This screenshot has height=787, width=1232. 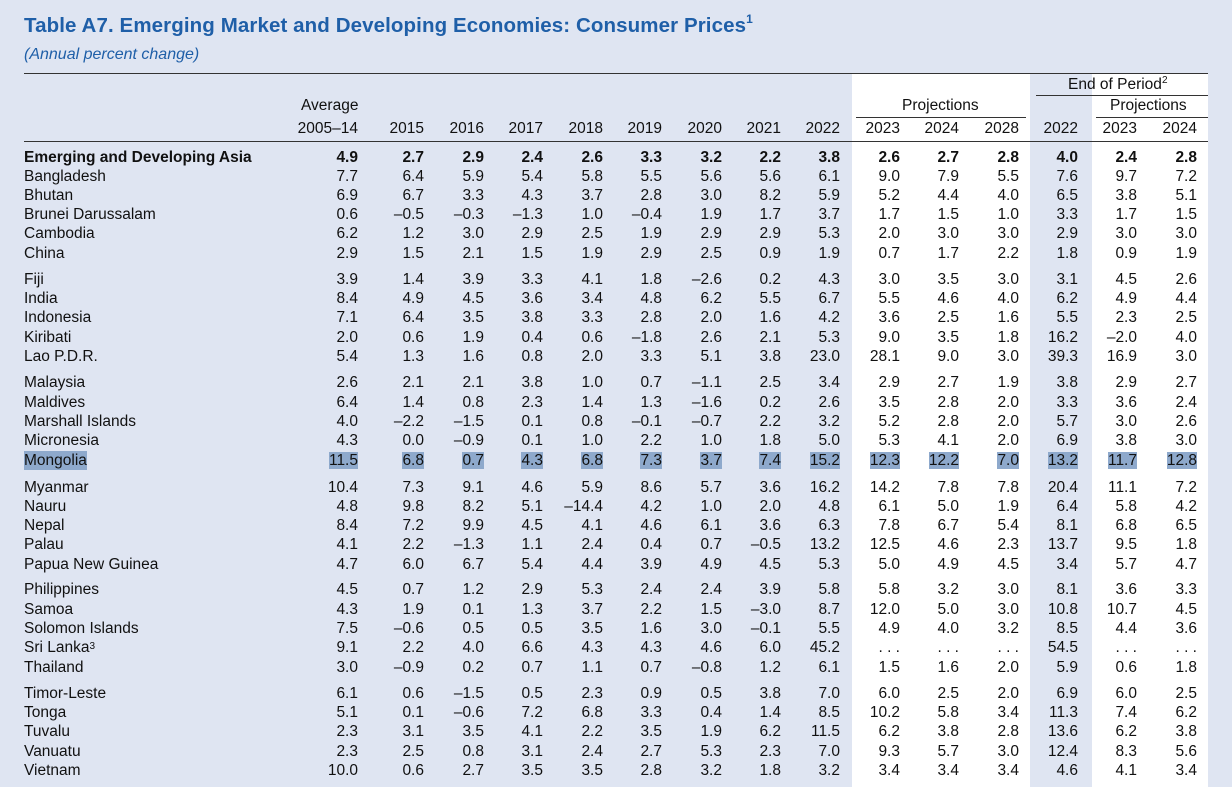 What do you see at coordinates (473, 402) in the screenshot?
I see `table-cell: 0.8` at bounding box center [473, 402].